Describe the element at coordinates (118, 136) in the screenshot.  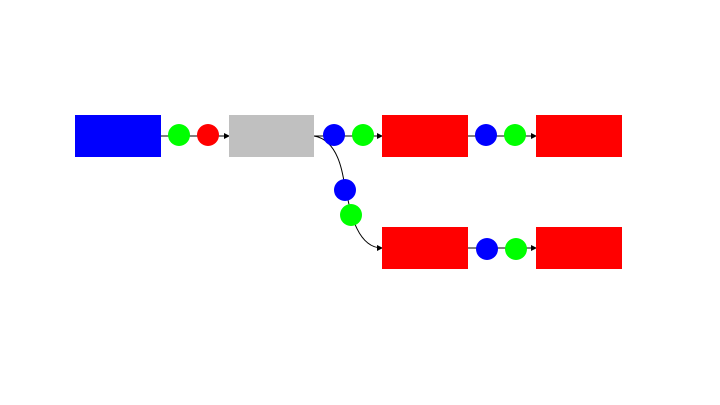
I see `node-n1` at that location.